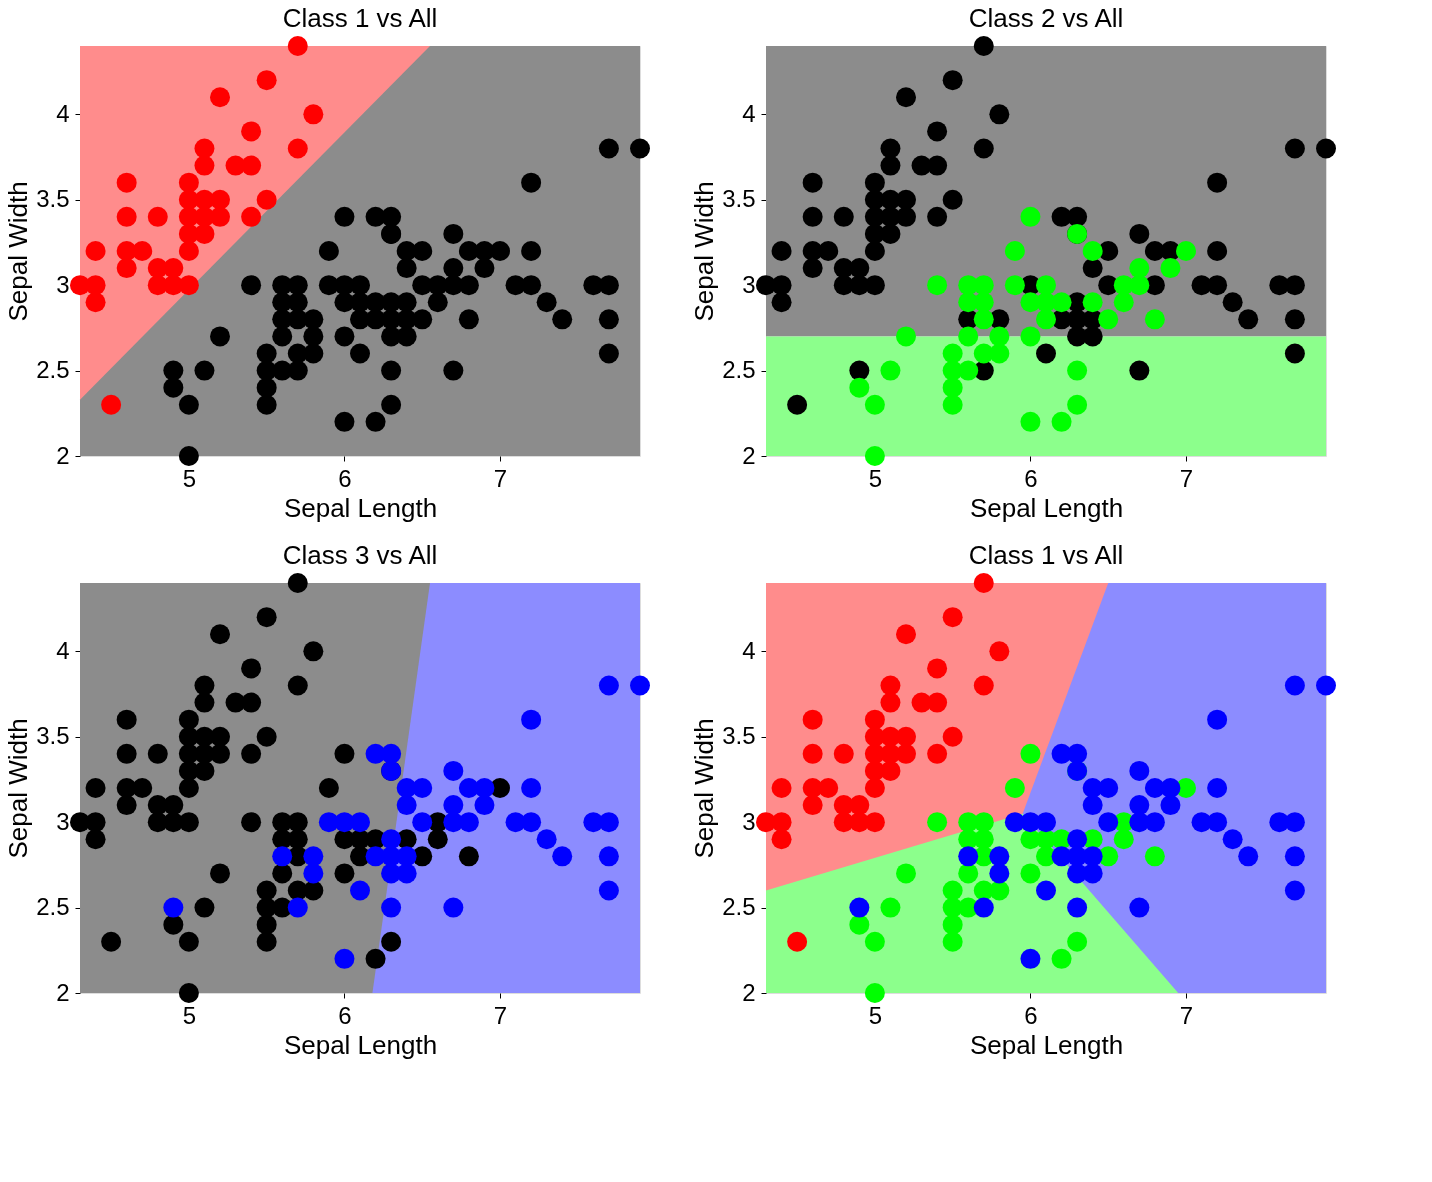 Image resolution: width=1432 pixels, height=1182 pixels. Describe the element at coordinates (749, 284) in the screenshot. I see `y-tick-label: 3` at that location.